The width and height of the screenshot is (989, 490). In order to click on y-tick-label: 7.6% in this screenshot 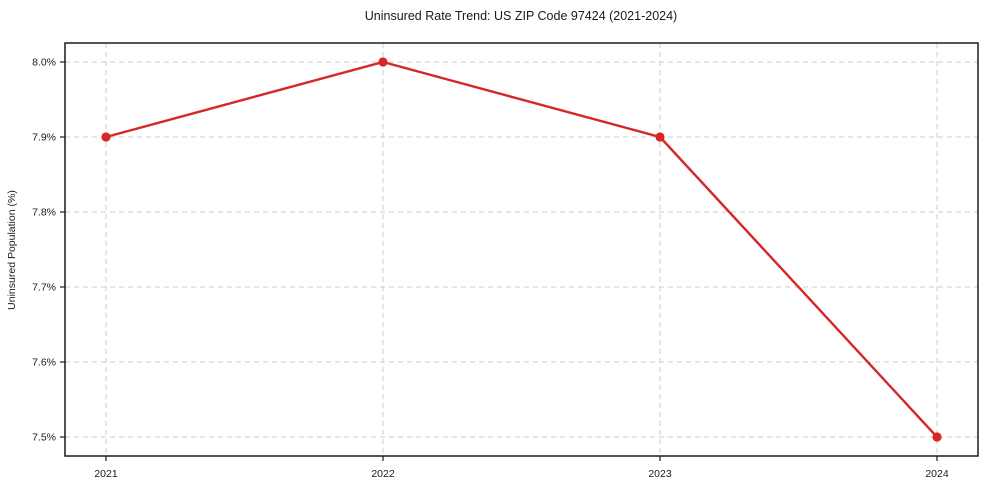, I will do `click(44, 363)`.